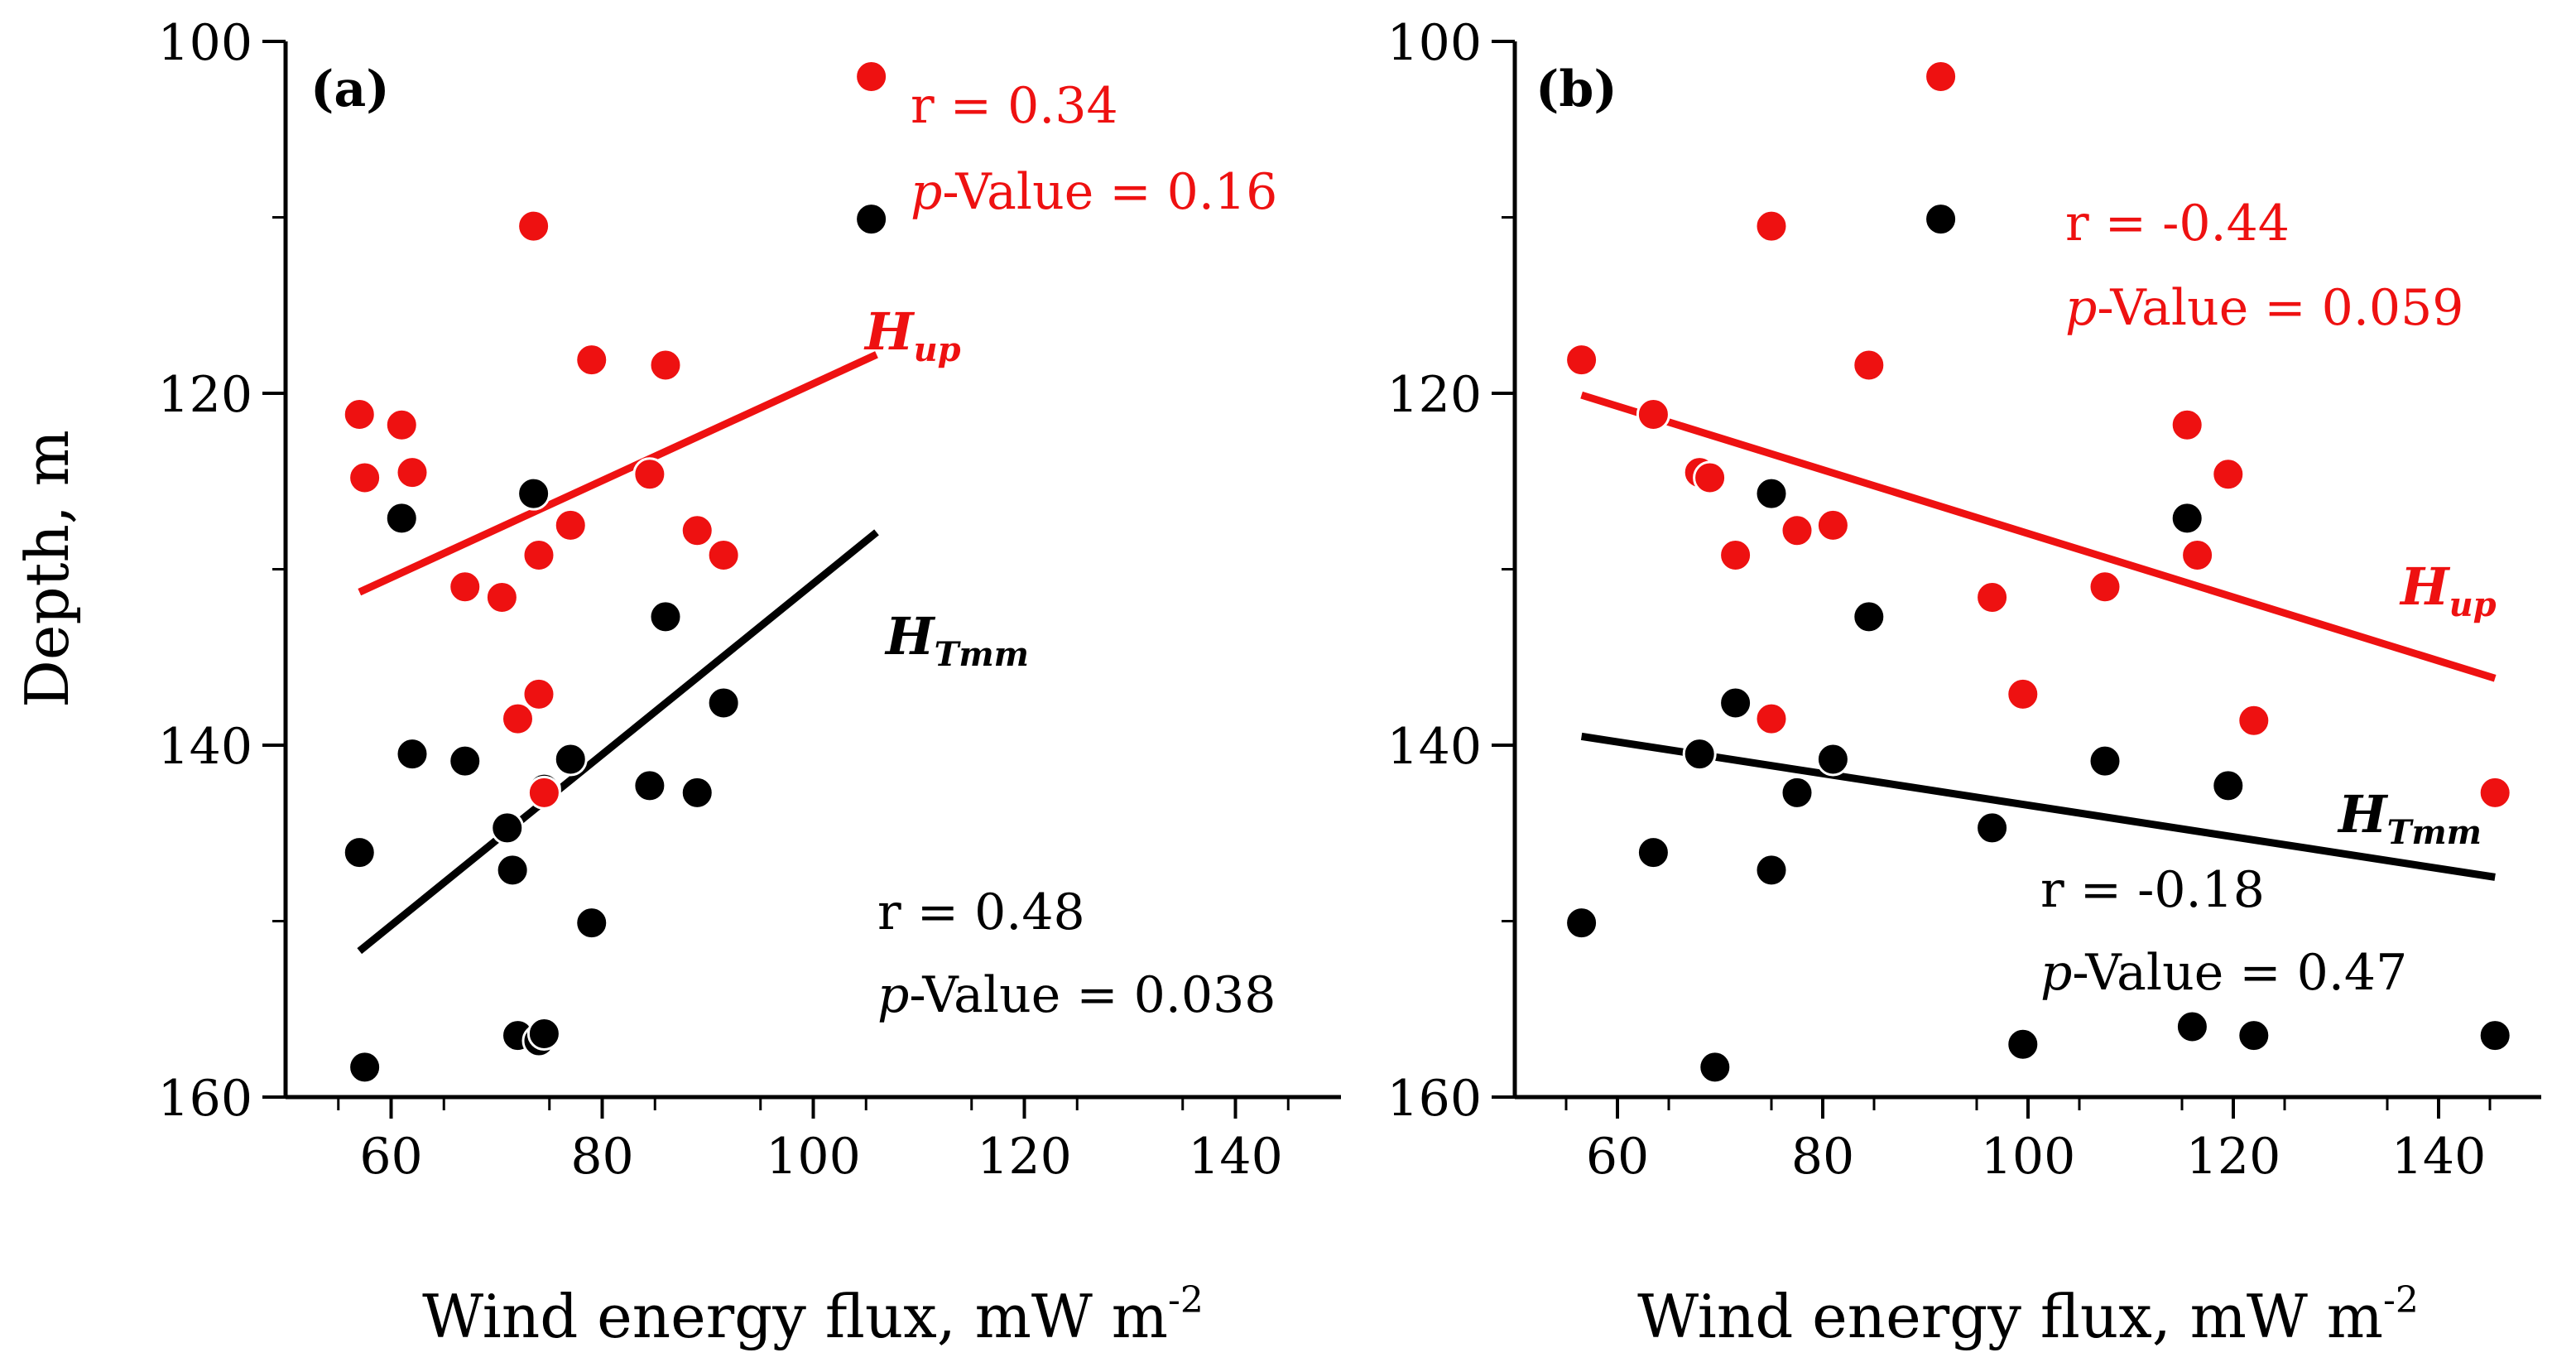 The image size is (2576, 1367). Describe the element at coordinates (204, 395) in the screenshot. I see `y-tick-label: 120` at that location.